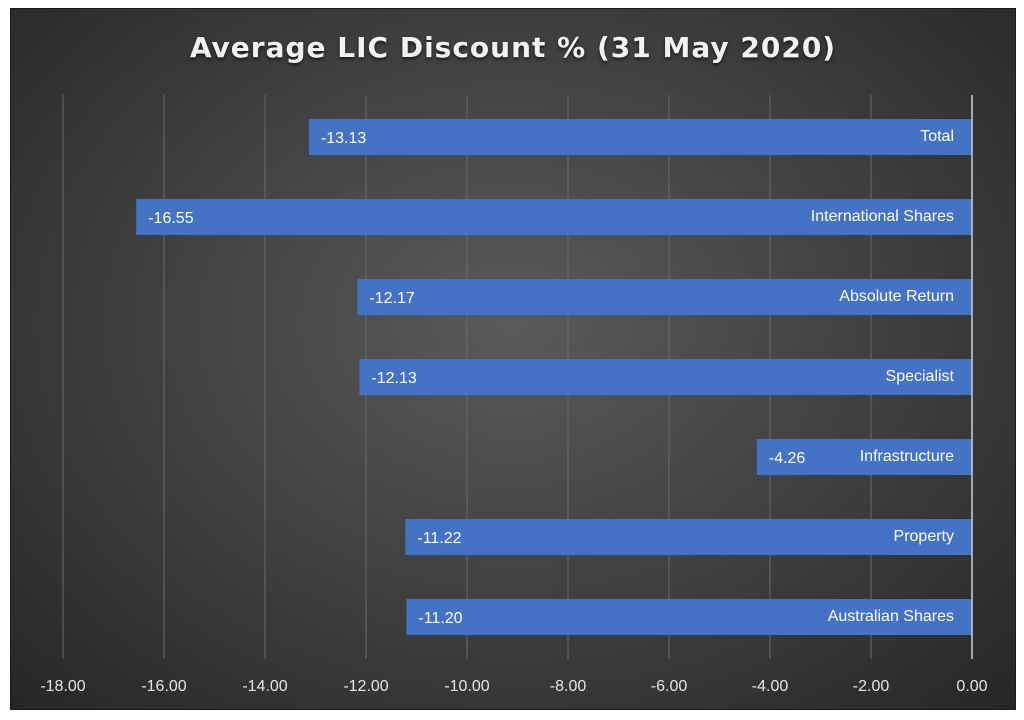 Image resolution: width=1024 pixels, height=720 pixels. What do you see at coordinates (466, 686) in the screenshot?
I see `x-tick-label: -10.00` at bounding box center [466, 686].